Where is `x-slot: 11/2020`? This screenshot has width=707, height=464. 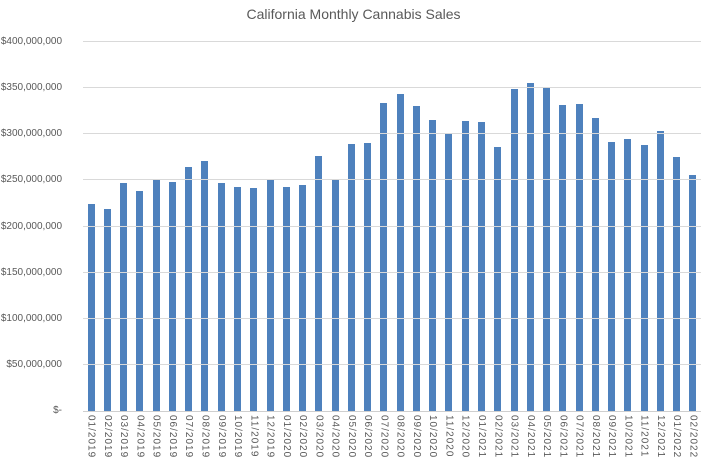
x-slot: 11/2020 is located at coordinates (449, 439).